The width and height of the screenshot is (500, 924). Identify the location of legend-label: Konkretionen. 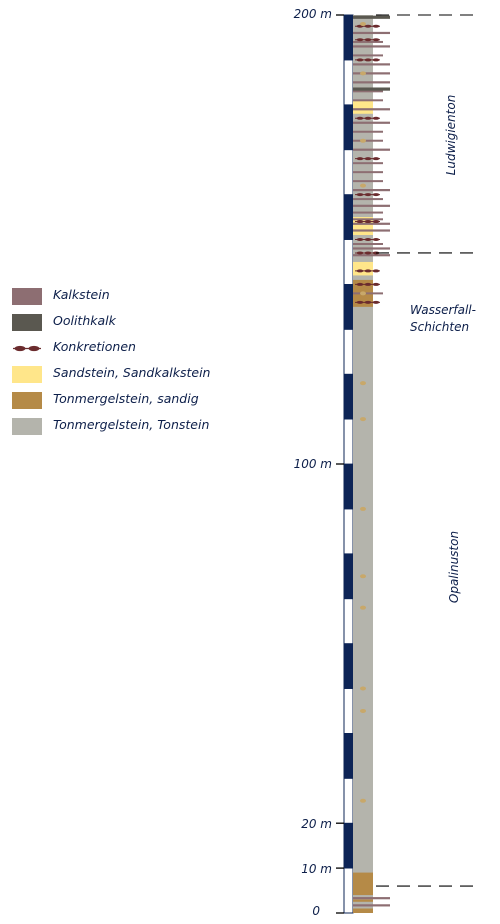
(94, 346).